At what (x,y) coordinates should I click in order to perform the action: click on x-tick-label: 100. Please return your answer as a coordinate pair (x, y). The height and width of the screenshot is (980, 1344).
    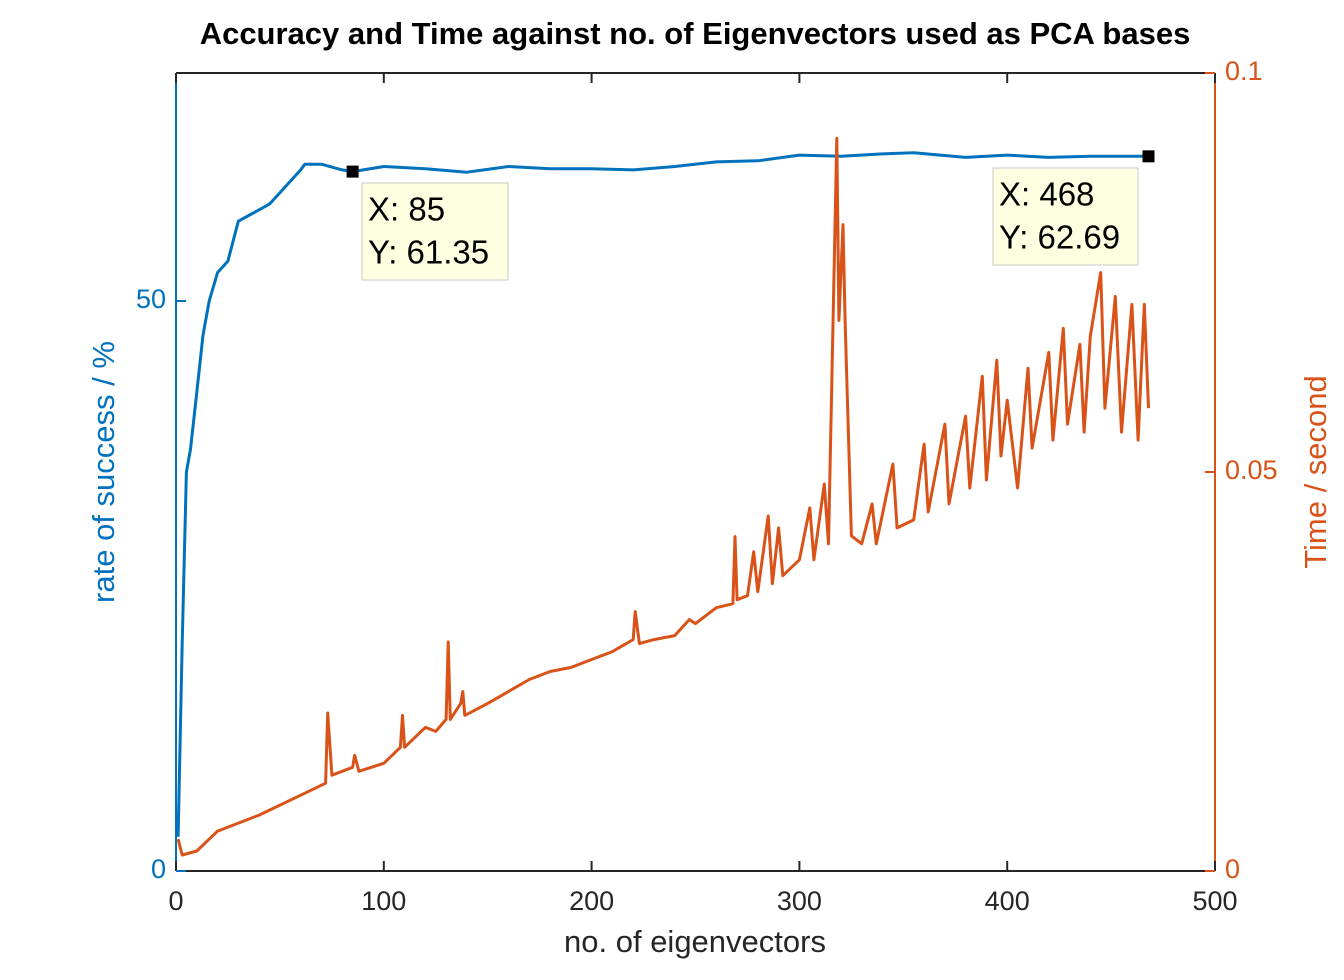
    Looking at the image, I should click on (383, 901).